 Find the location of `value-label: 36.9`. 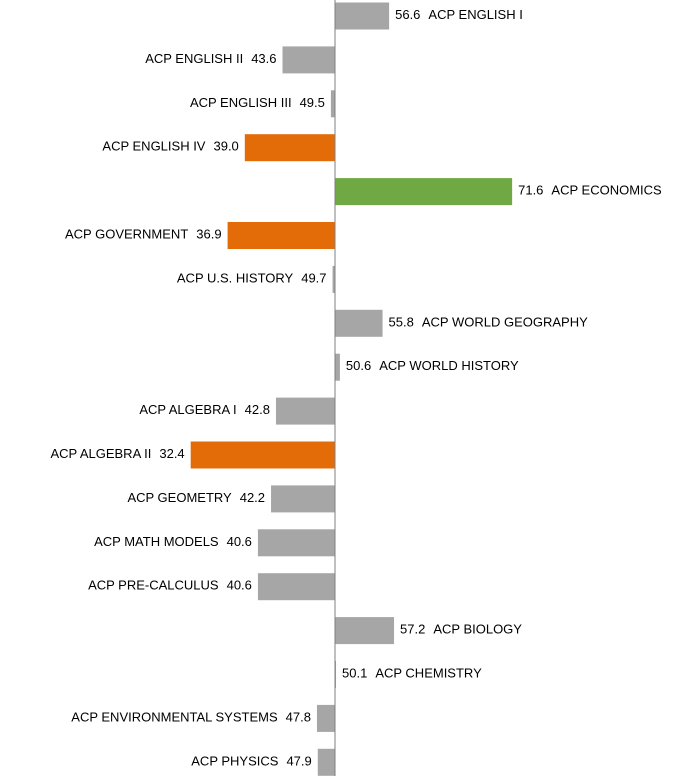

value-label: 36.9 is located at coordinates (208, 234).